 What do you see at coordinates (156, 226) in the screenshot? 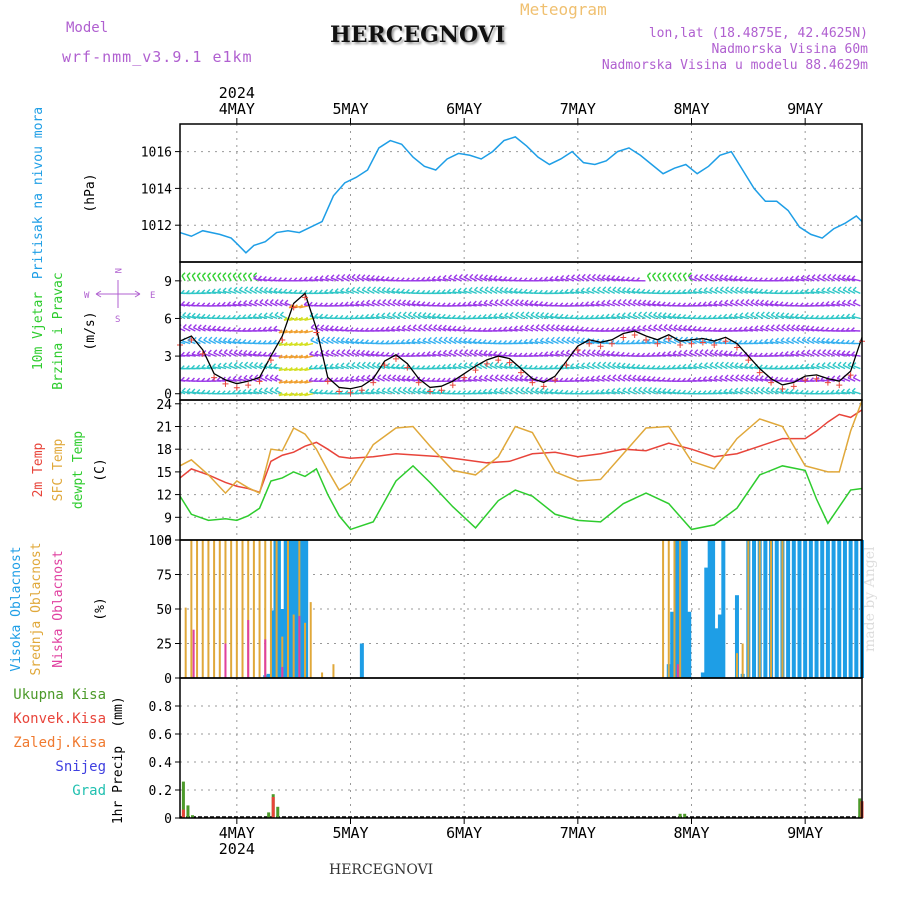
I see `y-tick-label: 1012` at bounding box center [156, 226].